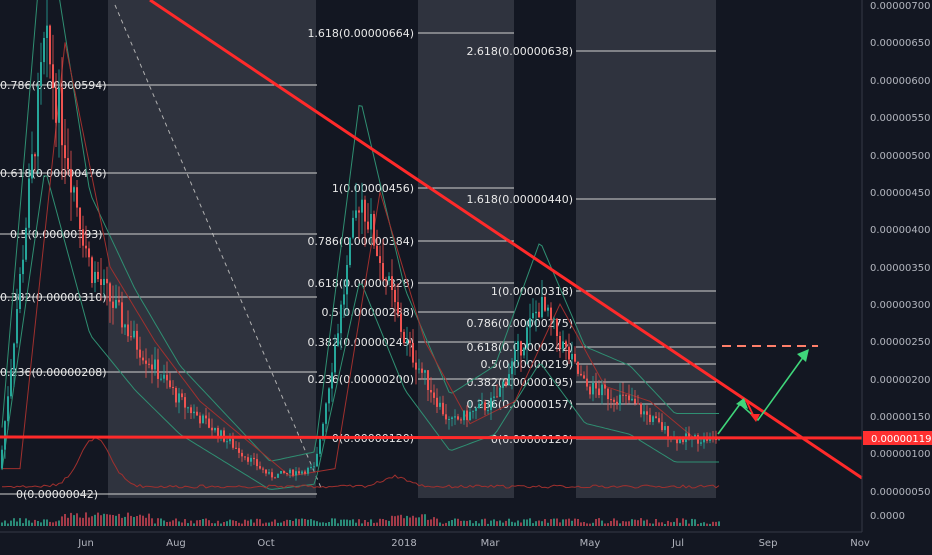 The image size is (932, 555). Describe the element at coordinates (431, 437) in the screenshot. I see `support-line` at that location.